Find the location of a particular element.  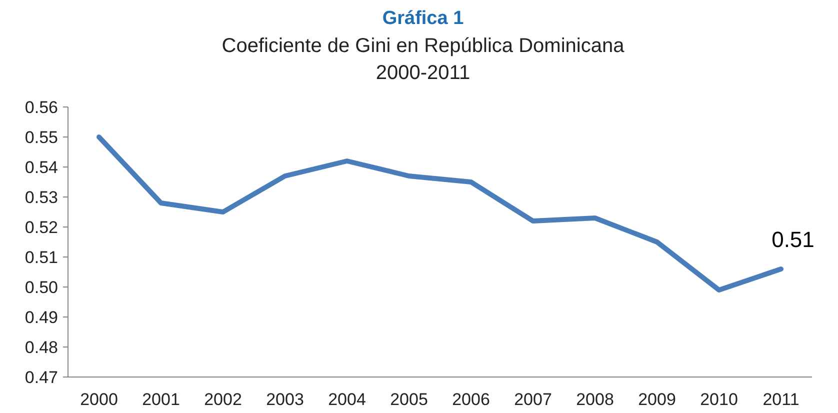

y-tick-label: 0.50 is located at coordinates (41, 287).